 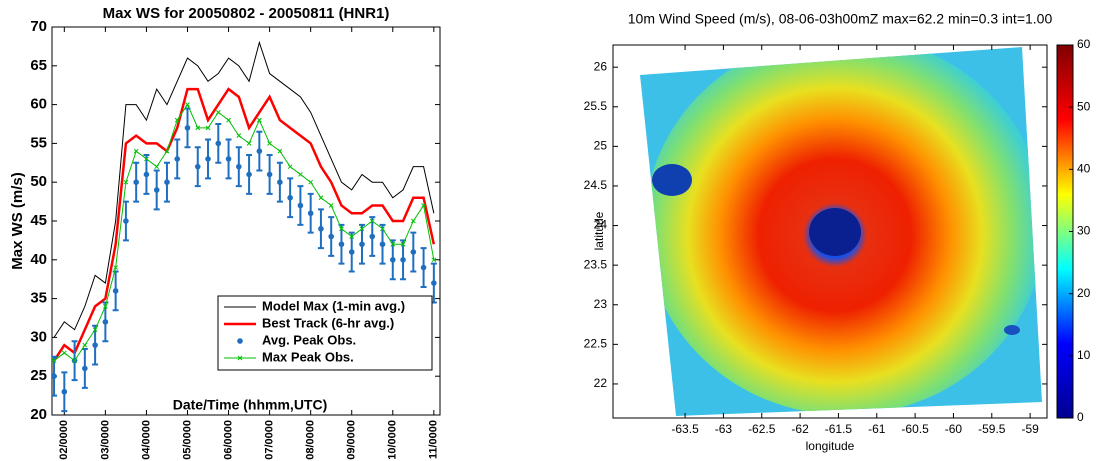 What do you see at coordinates (38, 220) in the screenshot?
I see `y-tick-label: 45` at bounding box center [38, 220].